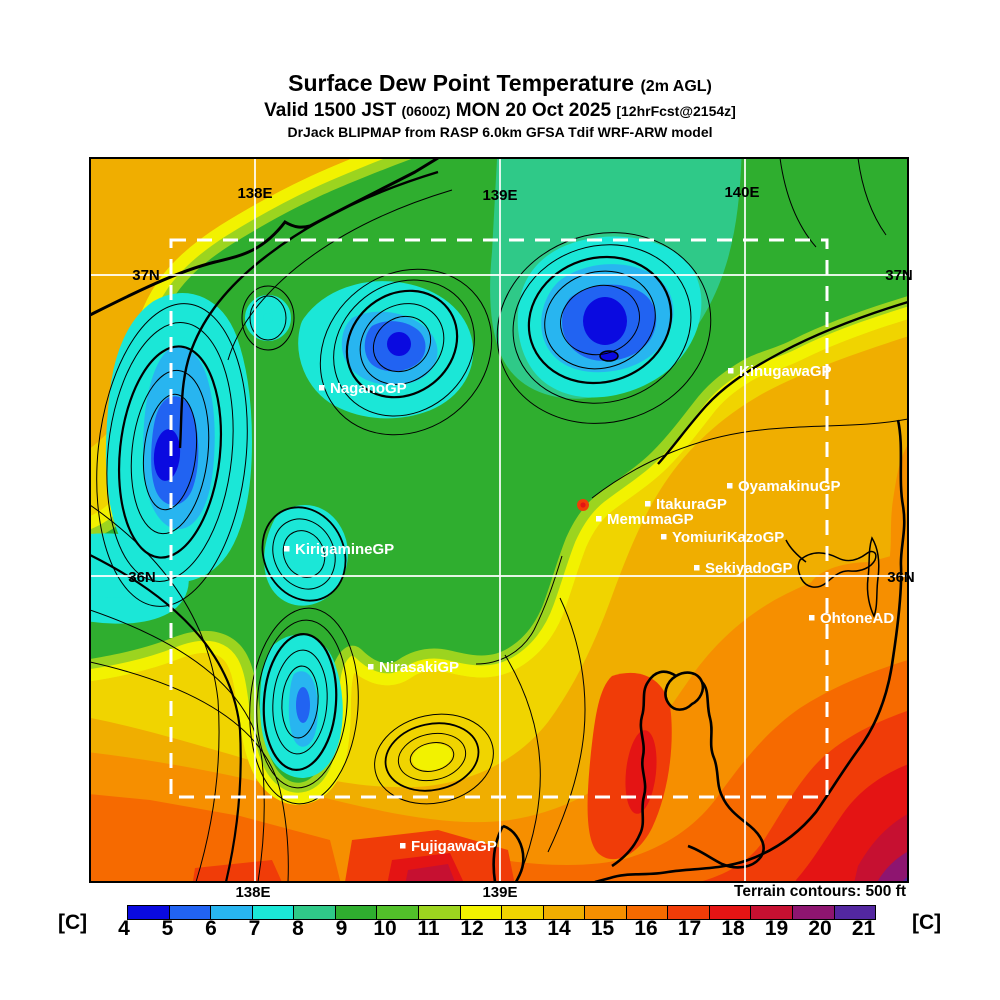 This screenshot has width=1000, height=1000. I want to click on colorbar-tick-label: 4, so click(124, 928).